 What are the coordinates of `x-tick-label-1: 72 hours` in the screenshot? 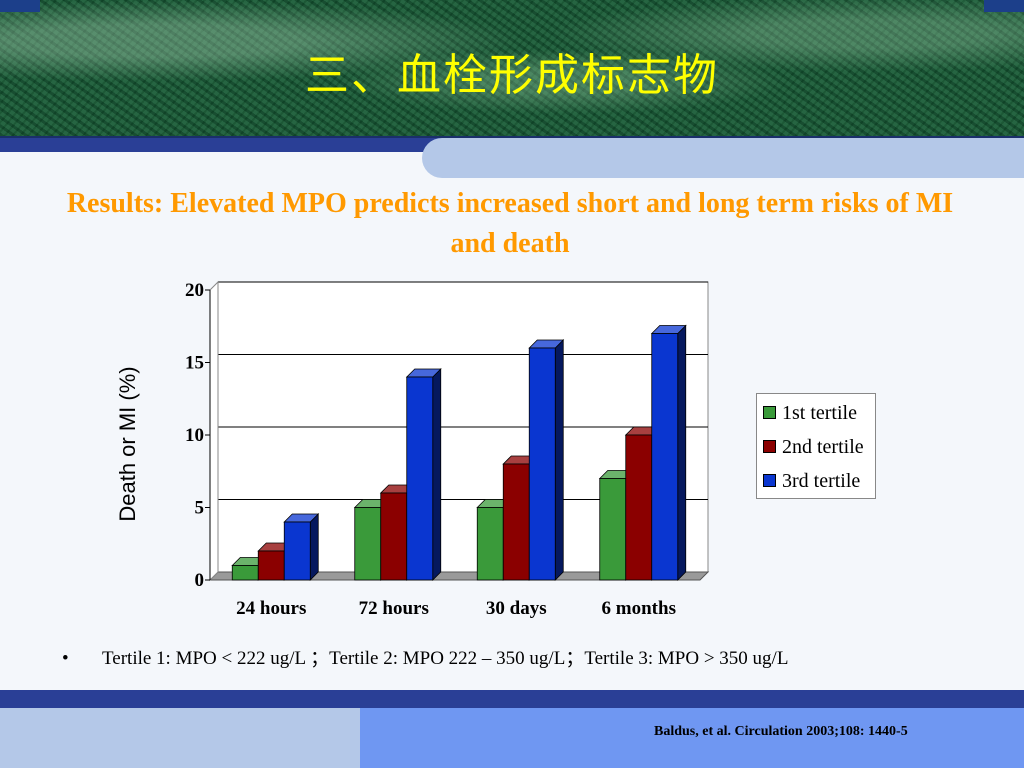 It's located at (394, 608).